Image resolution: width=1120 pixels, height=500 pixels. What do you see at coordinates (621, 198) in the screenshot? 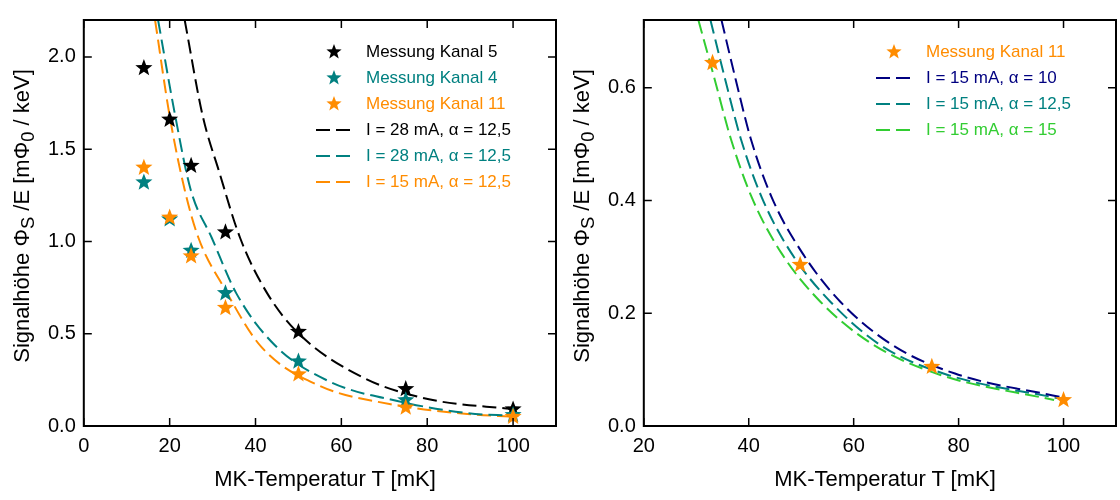
I see `y-tick-label: 0.4` at bounding box center [621, 198].